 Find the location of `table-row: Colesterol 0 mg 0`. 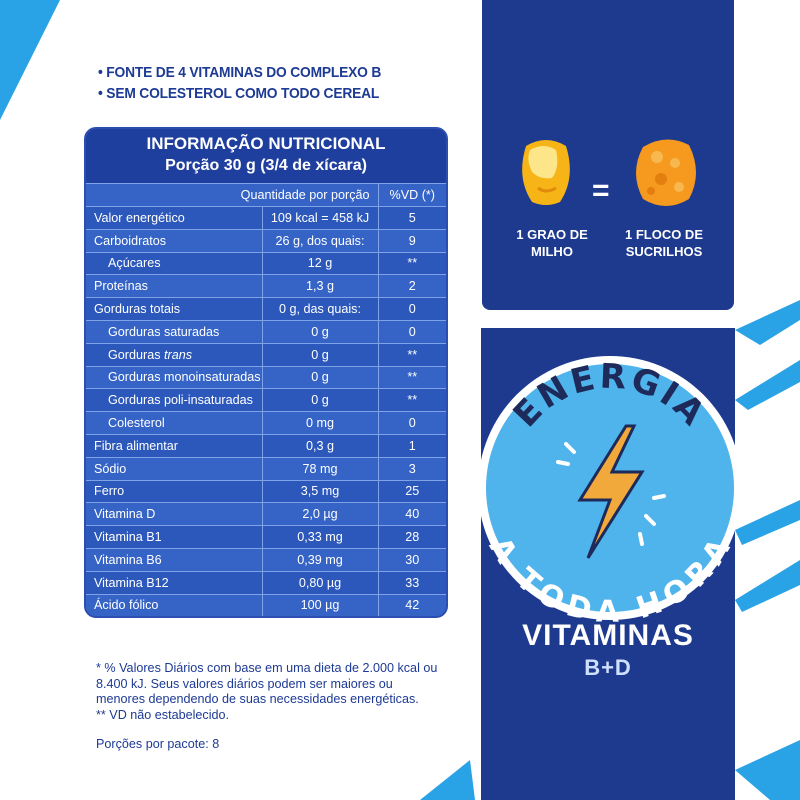

table-row: Colesterol 0 mg 0 is located at coordinates (266, 423).